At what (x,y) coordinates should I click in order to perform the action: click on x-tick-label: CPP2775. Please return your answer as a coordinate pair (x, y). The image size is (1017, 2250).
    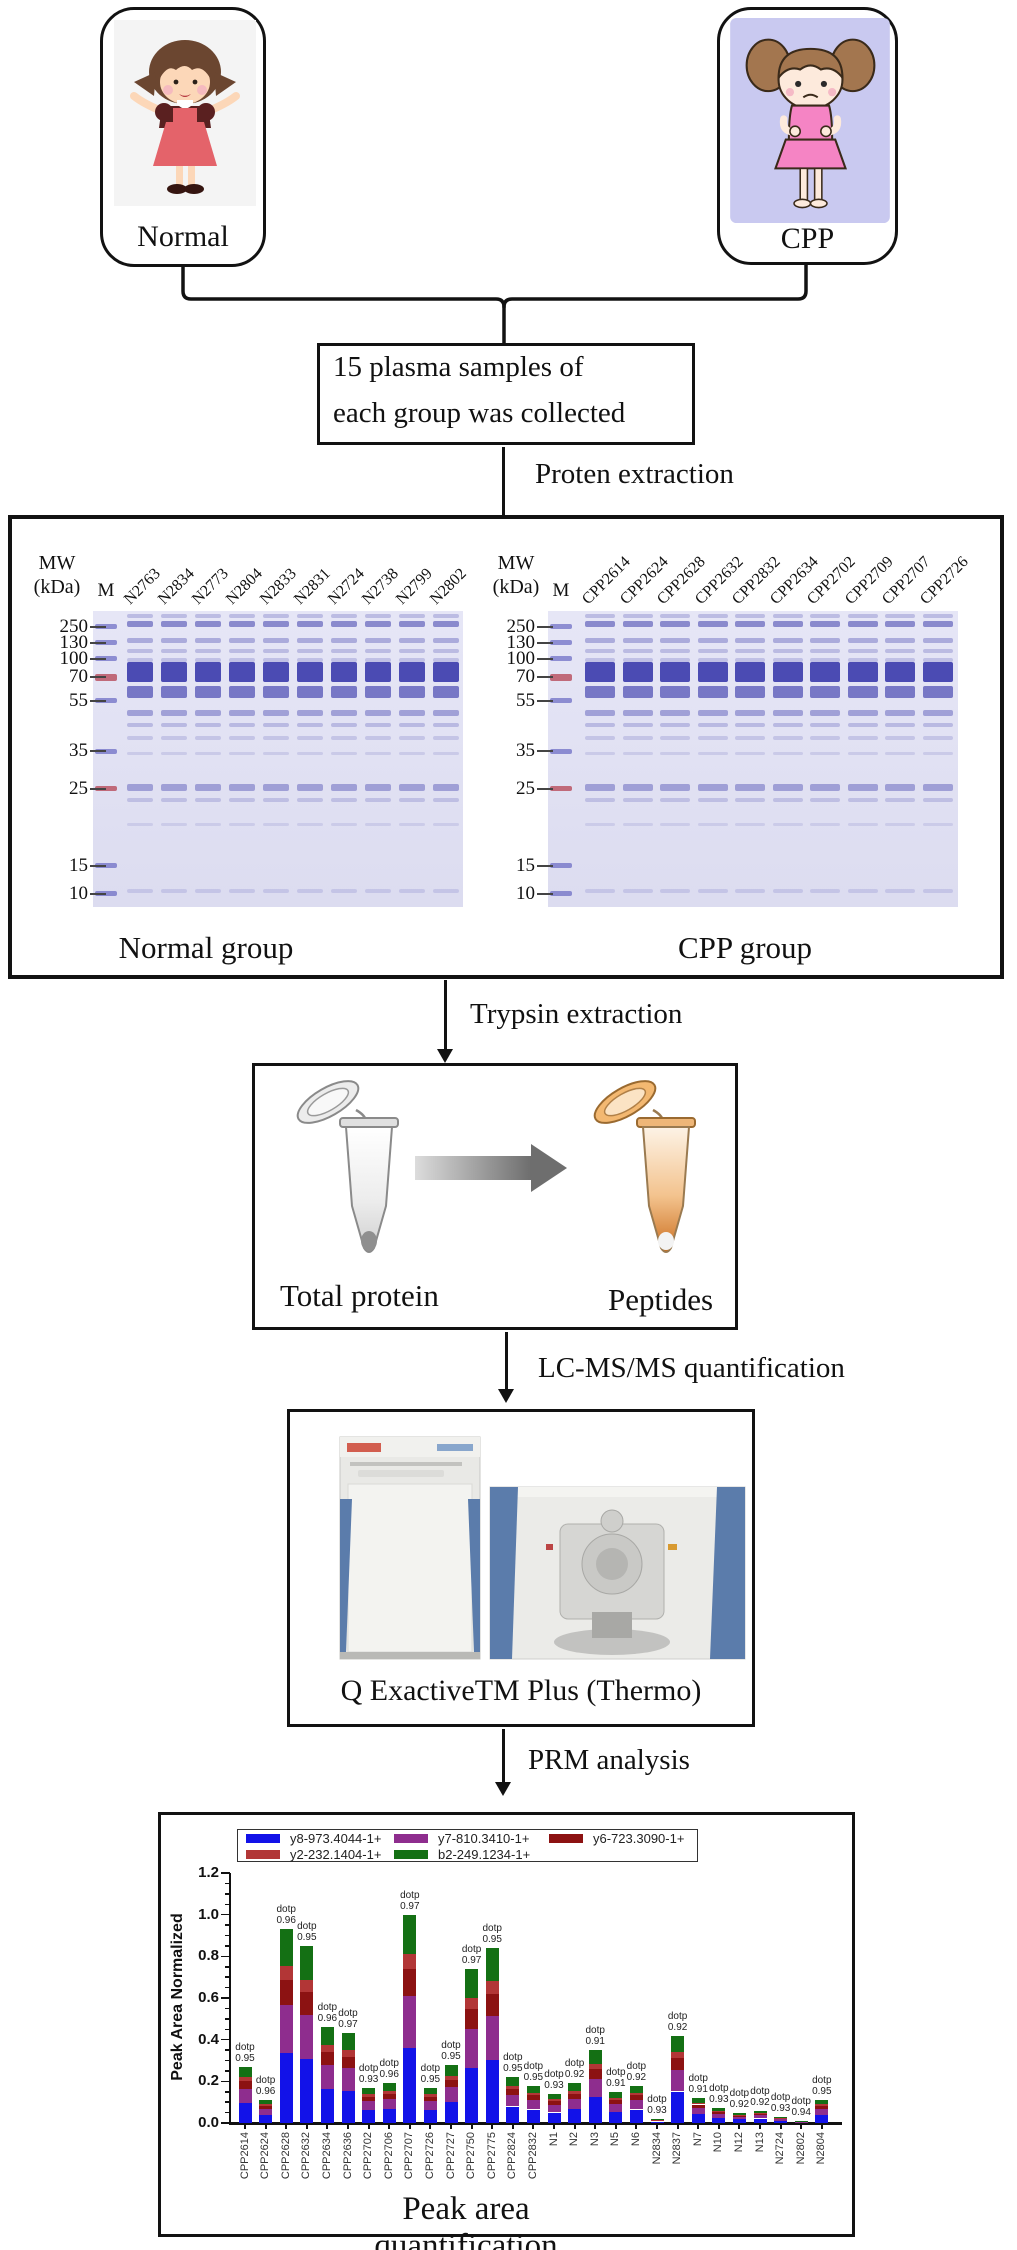
    Looking at the image, I should click on (491, 2156).